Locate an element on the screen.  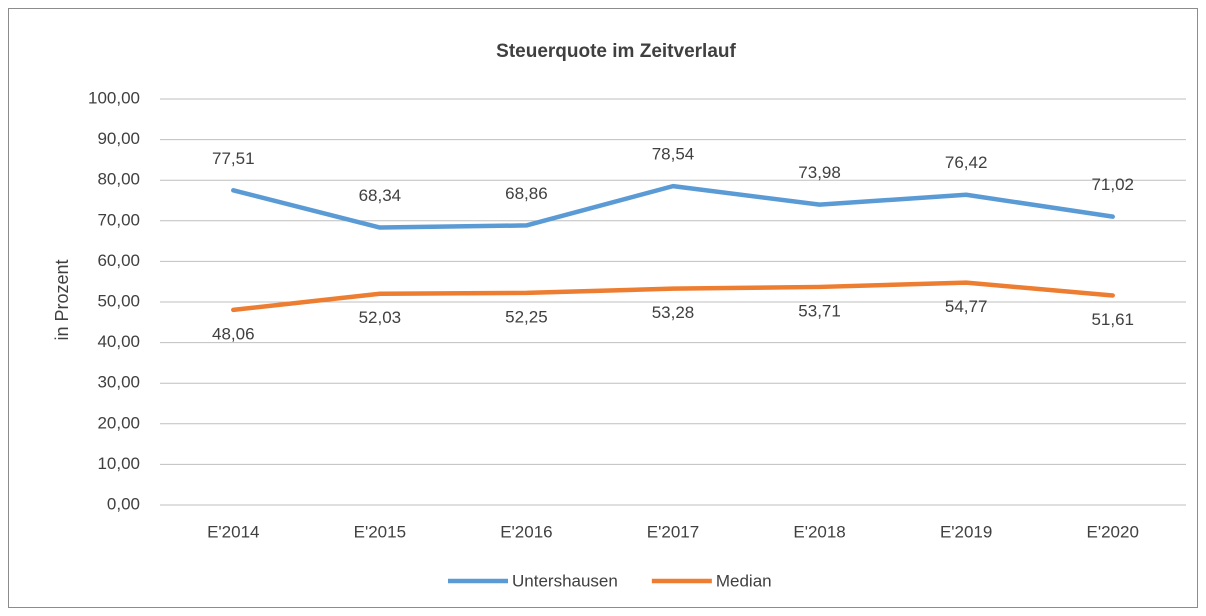
y-tick-label: 20,00 is located at coordinates (118, 422).